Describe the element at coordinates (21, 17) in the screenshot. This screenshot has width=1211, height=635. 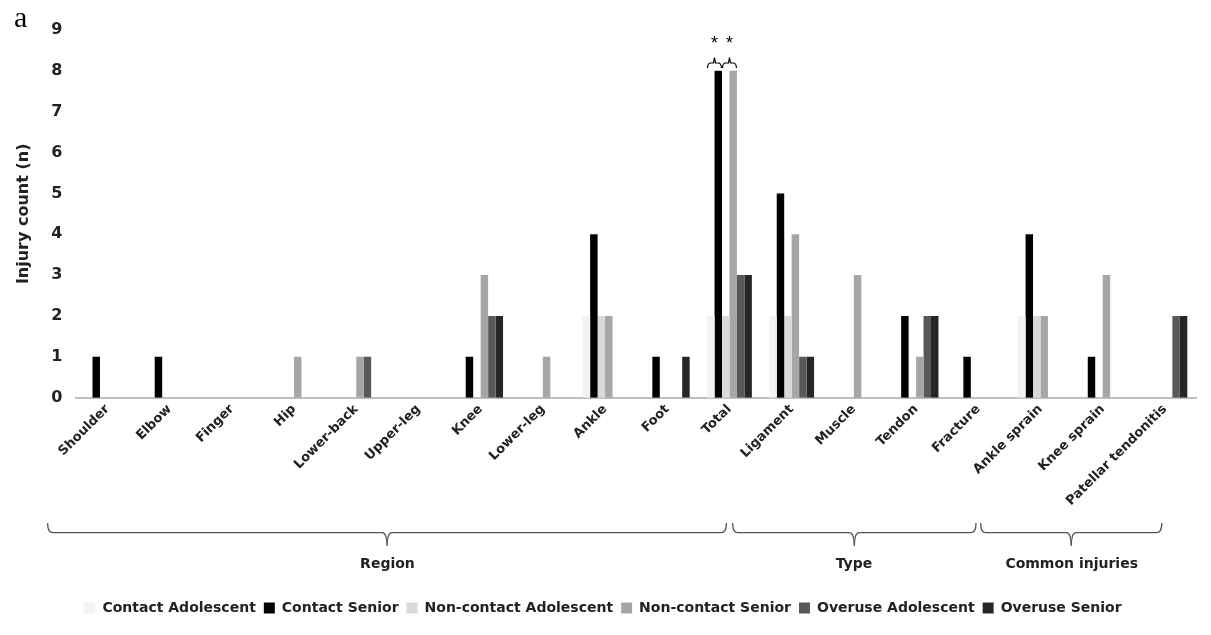
I see `text: a` at that location.